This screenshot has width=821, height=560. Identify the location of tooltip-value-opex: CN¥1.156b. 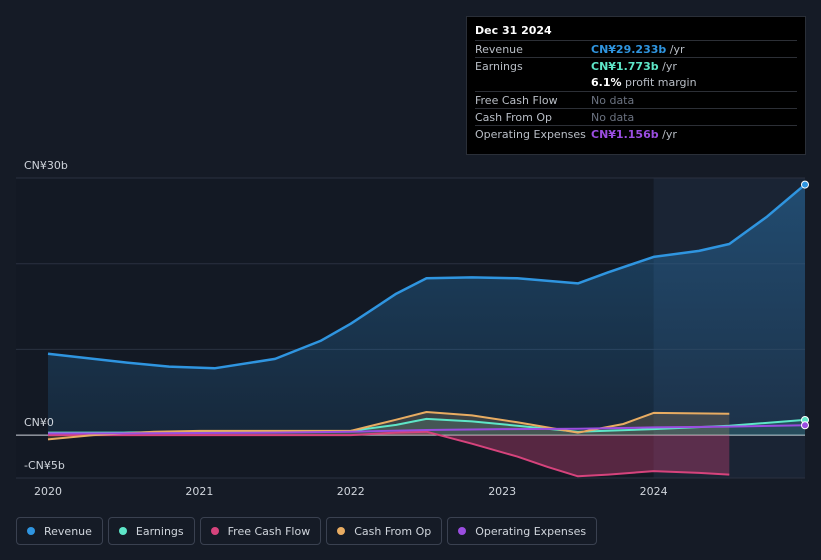
(625, 134).